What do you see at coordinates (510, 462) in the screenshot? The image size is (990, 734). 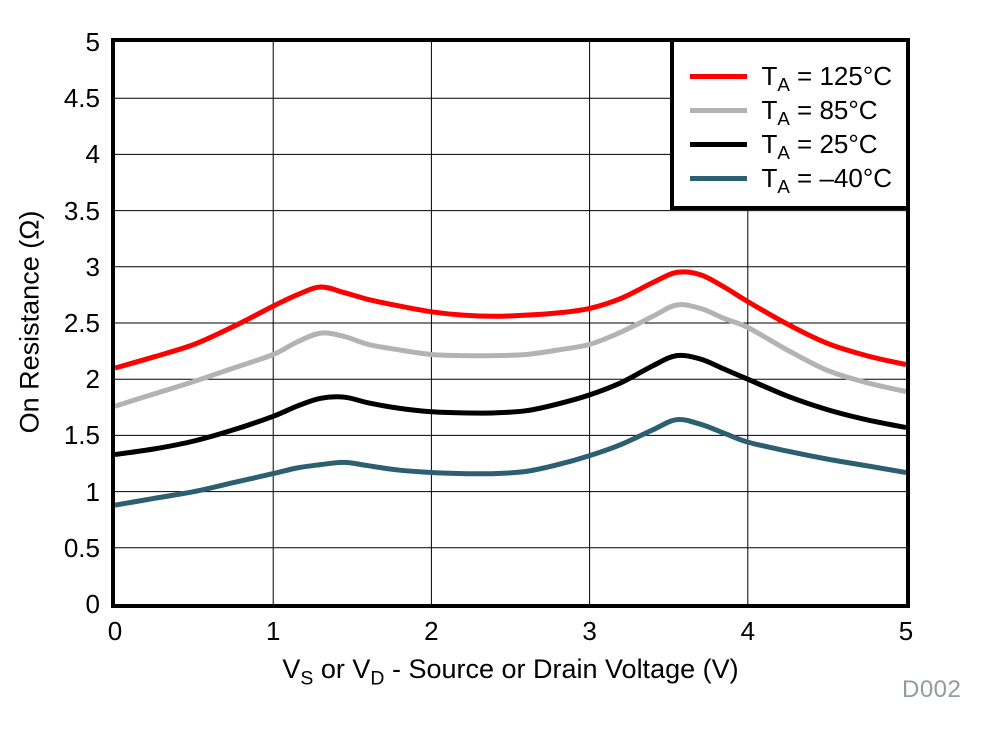 I see `curve-ta-minus40c` at bounding box center [510, 462].